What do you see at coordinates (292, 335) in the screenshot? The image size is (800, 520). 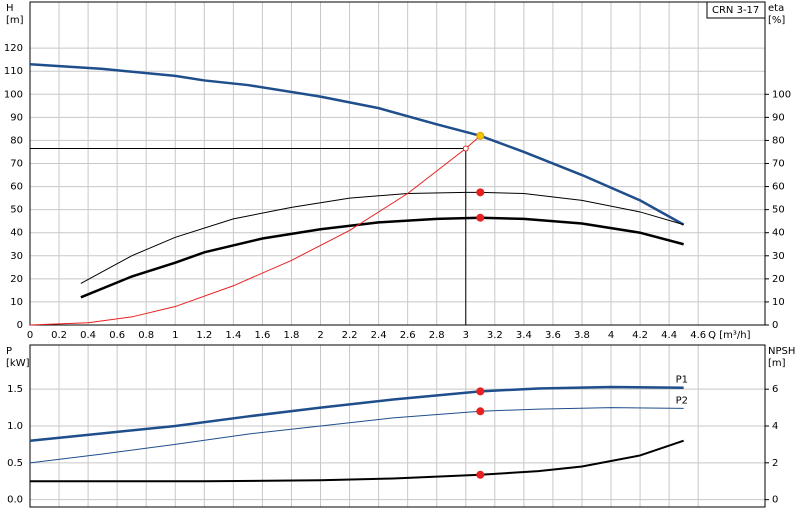 I see `x-tick-label: 1.8` at bounding box center [292, 335].